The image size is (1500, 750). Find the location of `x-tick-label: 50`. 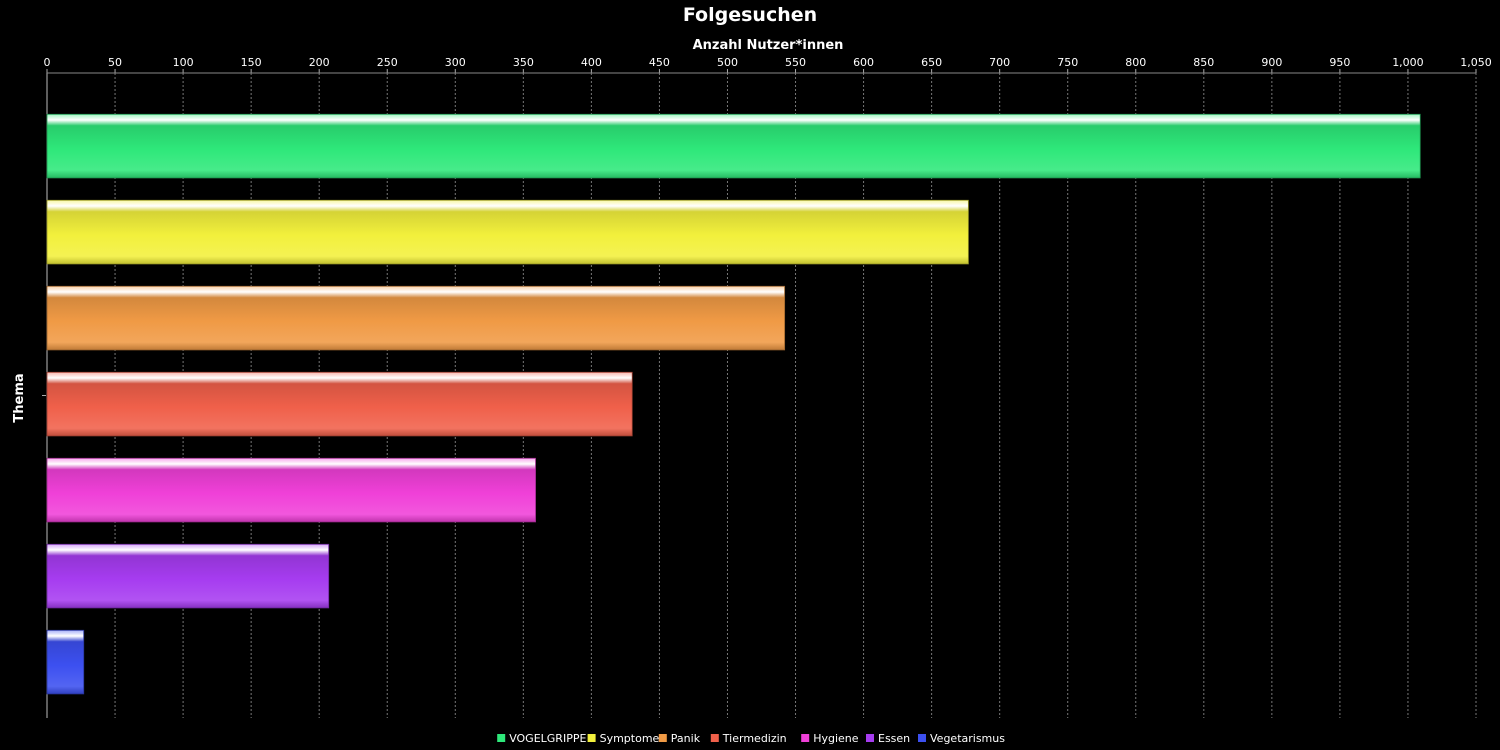

x-tick-label: 50 is located at coordinates (115, 62).